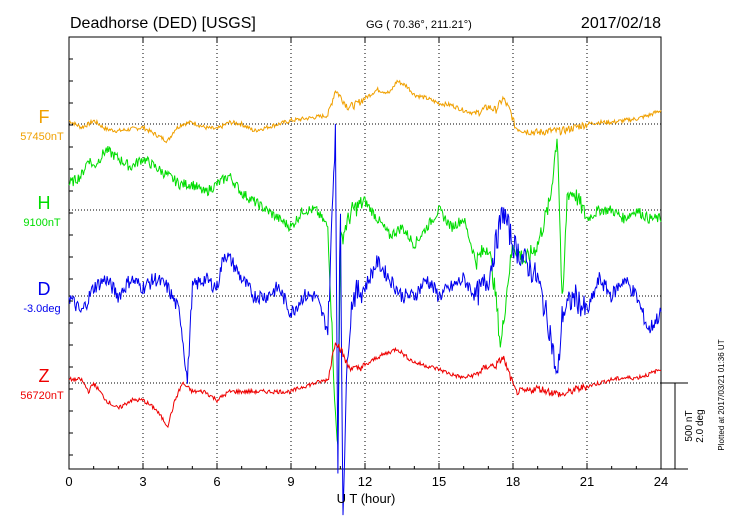  I want to click on scale-bar-label-deg: 2.0 deg, so click(700, 425).